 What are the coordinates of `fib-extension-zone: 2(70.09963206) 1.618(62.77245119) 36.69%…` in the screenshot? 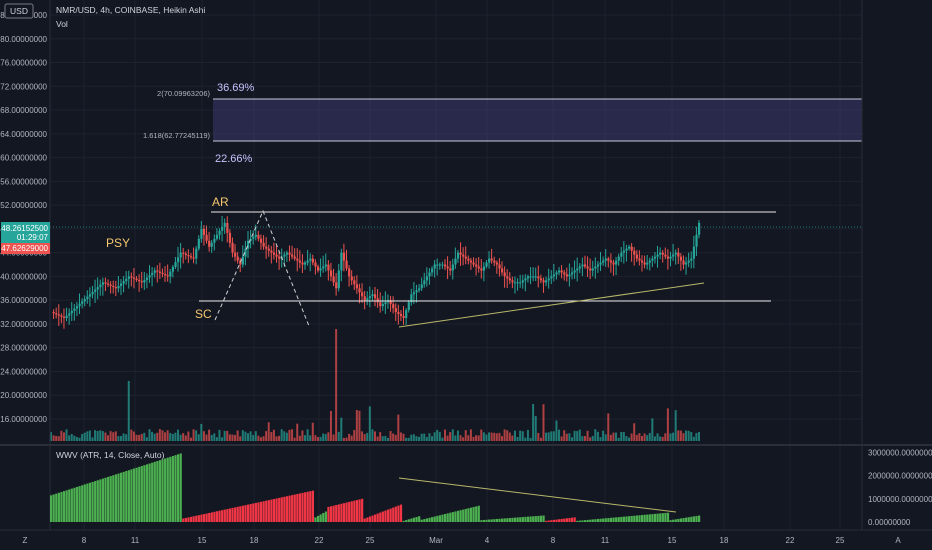 It's located at (502, 123).